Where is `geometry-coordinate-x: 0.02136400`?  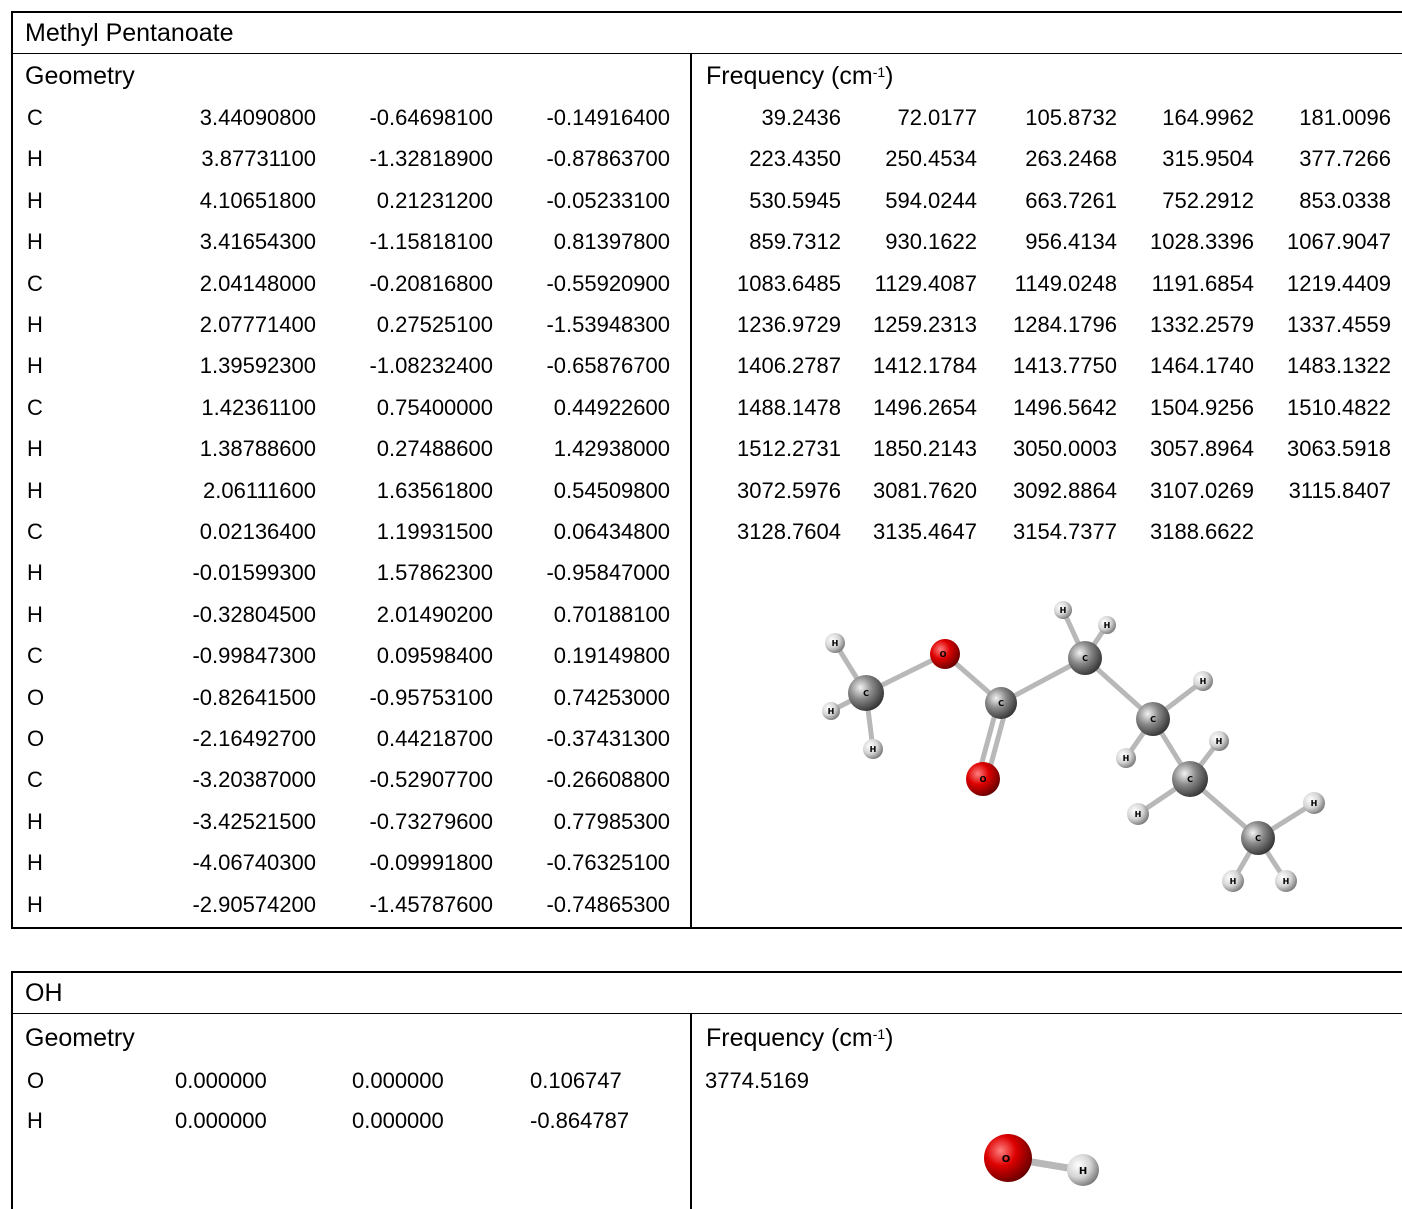 geometry-coordinate-x: 0.02136400 is located at coordinates (257, 531).